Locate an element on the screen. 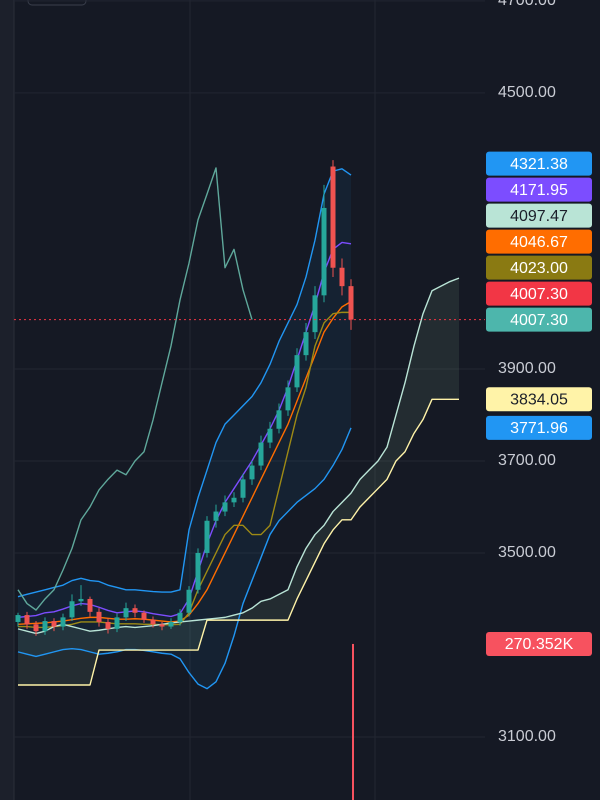 The image size is (600, 800). price-badge-label: 4023.00 is located at coordinates (539, 268).